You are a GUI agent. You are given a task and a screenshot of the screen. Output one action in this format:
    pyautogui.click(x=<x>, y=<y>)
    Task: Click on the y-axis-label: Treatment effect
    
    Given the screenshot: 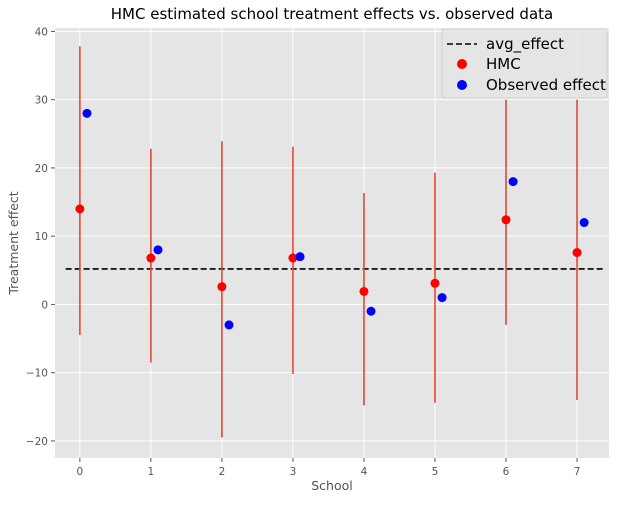 What is the action you would take?
    pyautogui.click(x=13, y=243)
    